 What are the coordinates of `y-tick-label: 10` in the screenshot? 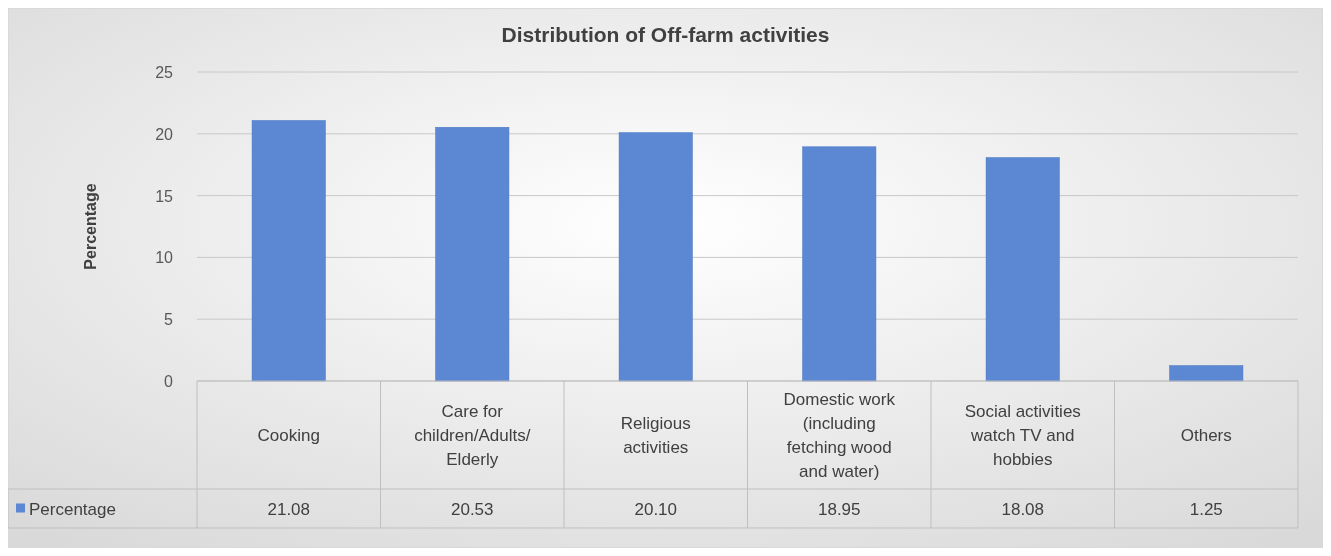 It's located at (164, 258).